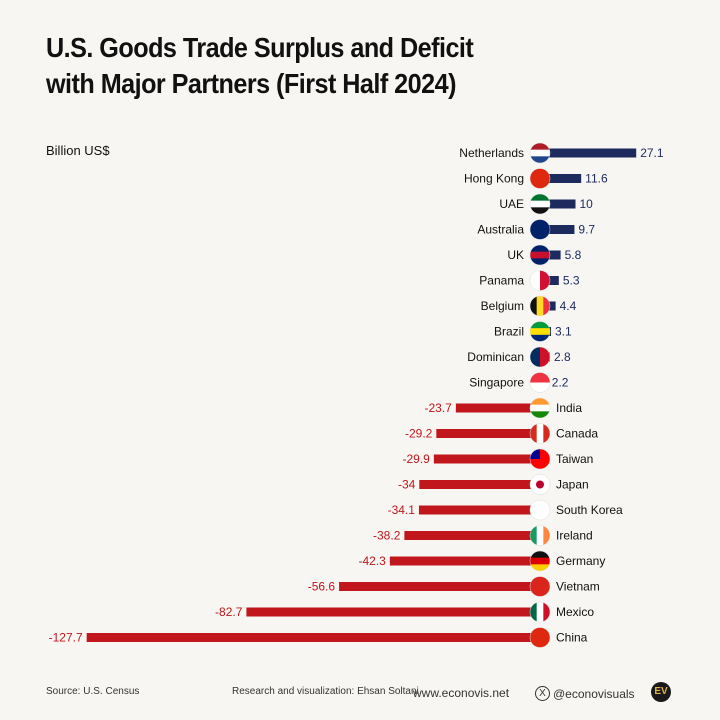 The width and height of the screenshot is (720, 720). Describe the element at coordinates (494, 179) in the screenshot. I see `country-label: Hong Kong` at that location.